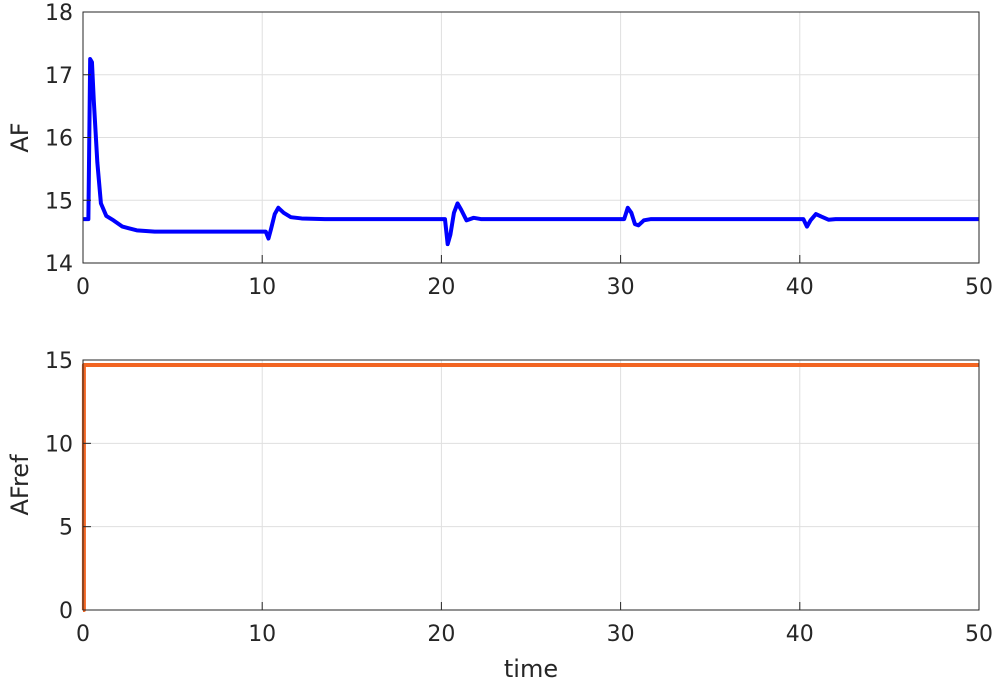  Describe the element at coordinates (20, 137) in the screenshot. I see `y-axis-label: AF` at that location.